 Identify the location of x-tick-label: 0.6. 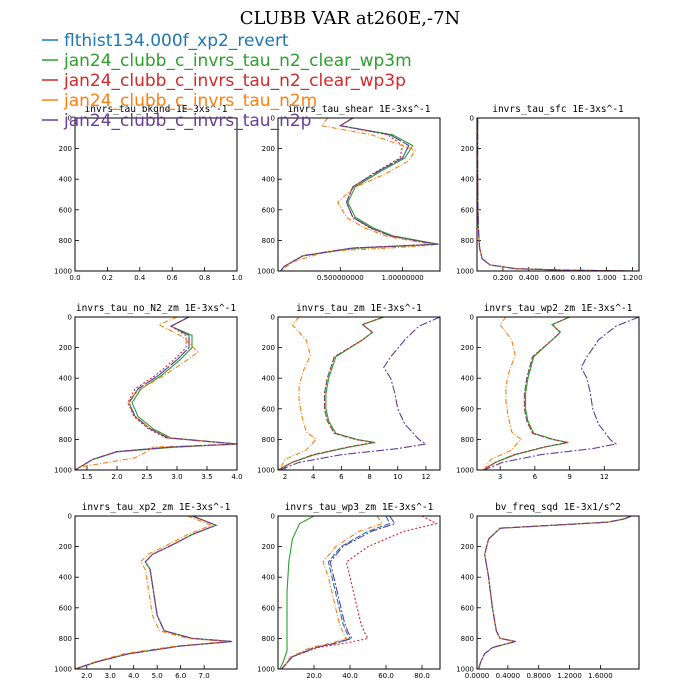
(173, 278).